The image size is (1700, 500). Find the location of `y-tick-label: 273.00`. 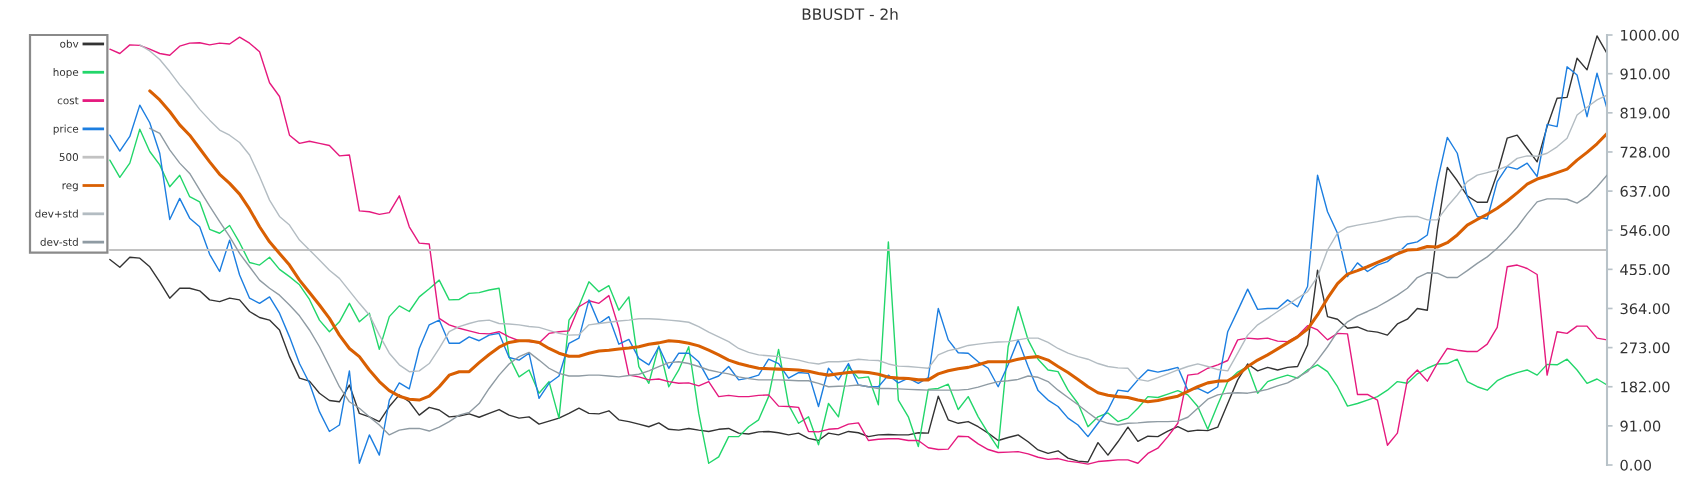

y-tick-label: 273.00 is located at coordinates (1645, 348).